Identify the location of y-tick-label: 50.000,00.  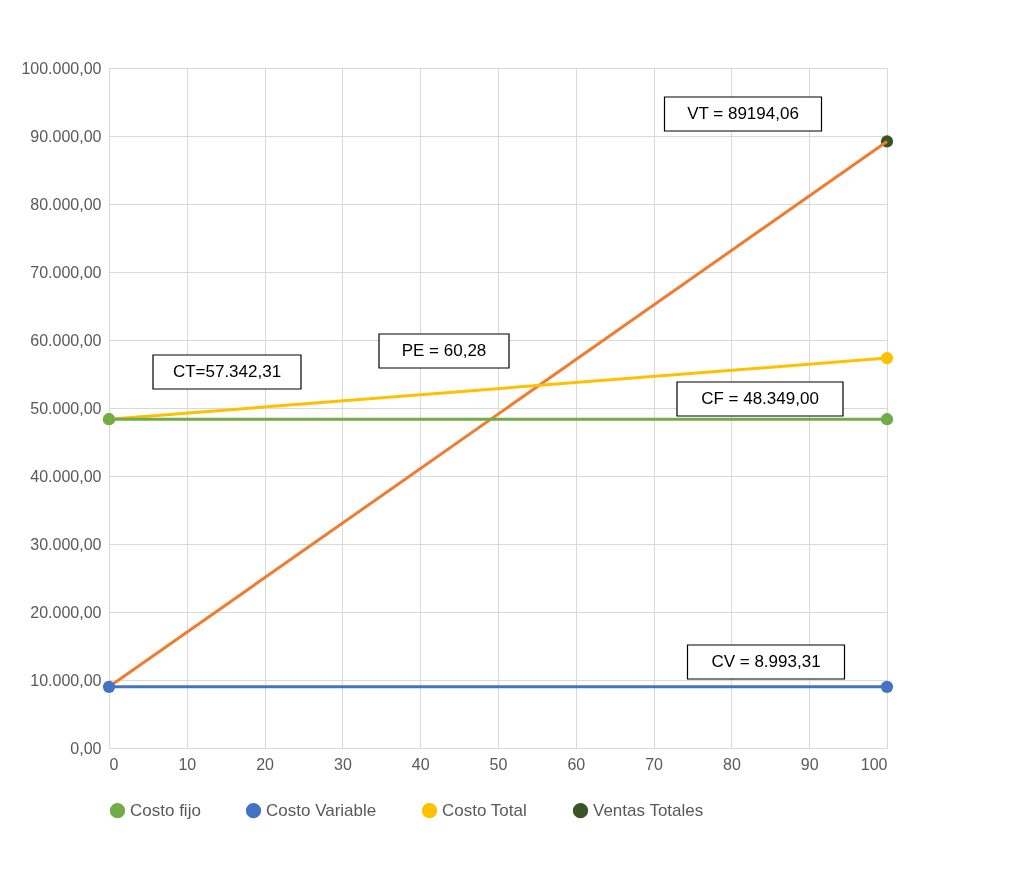
(66, 408).